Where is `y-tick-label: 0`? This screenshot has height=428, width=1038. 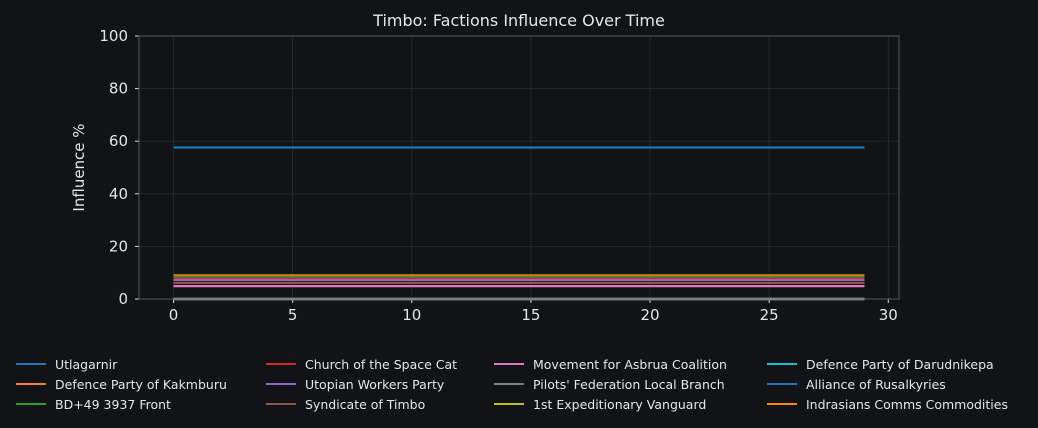
y-tick-label: 0 is located at coordinates (123, 299).